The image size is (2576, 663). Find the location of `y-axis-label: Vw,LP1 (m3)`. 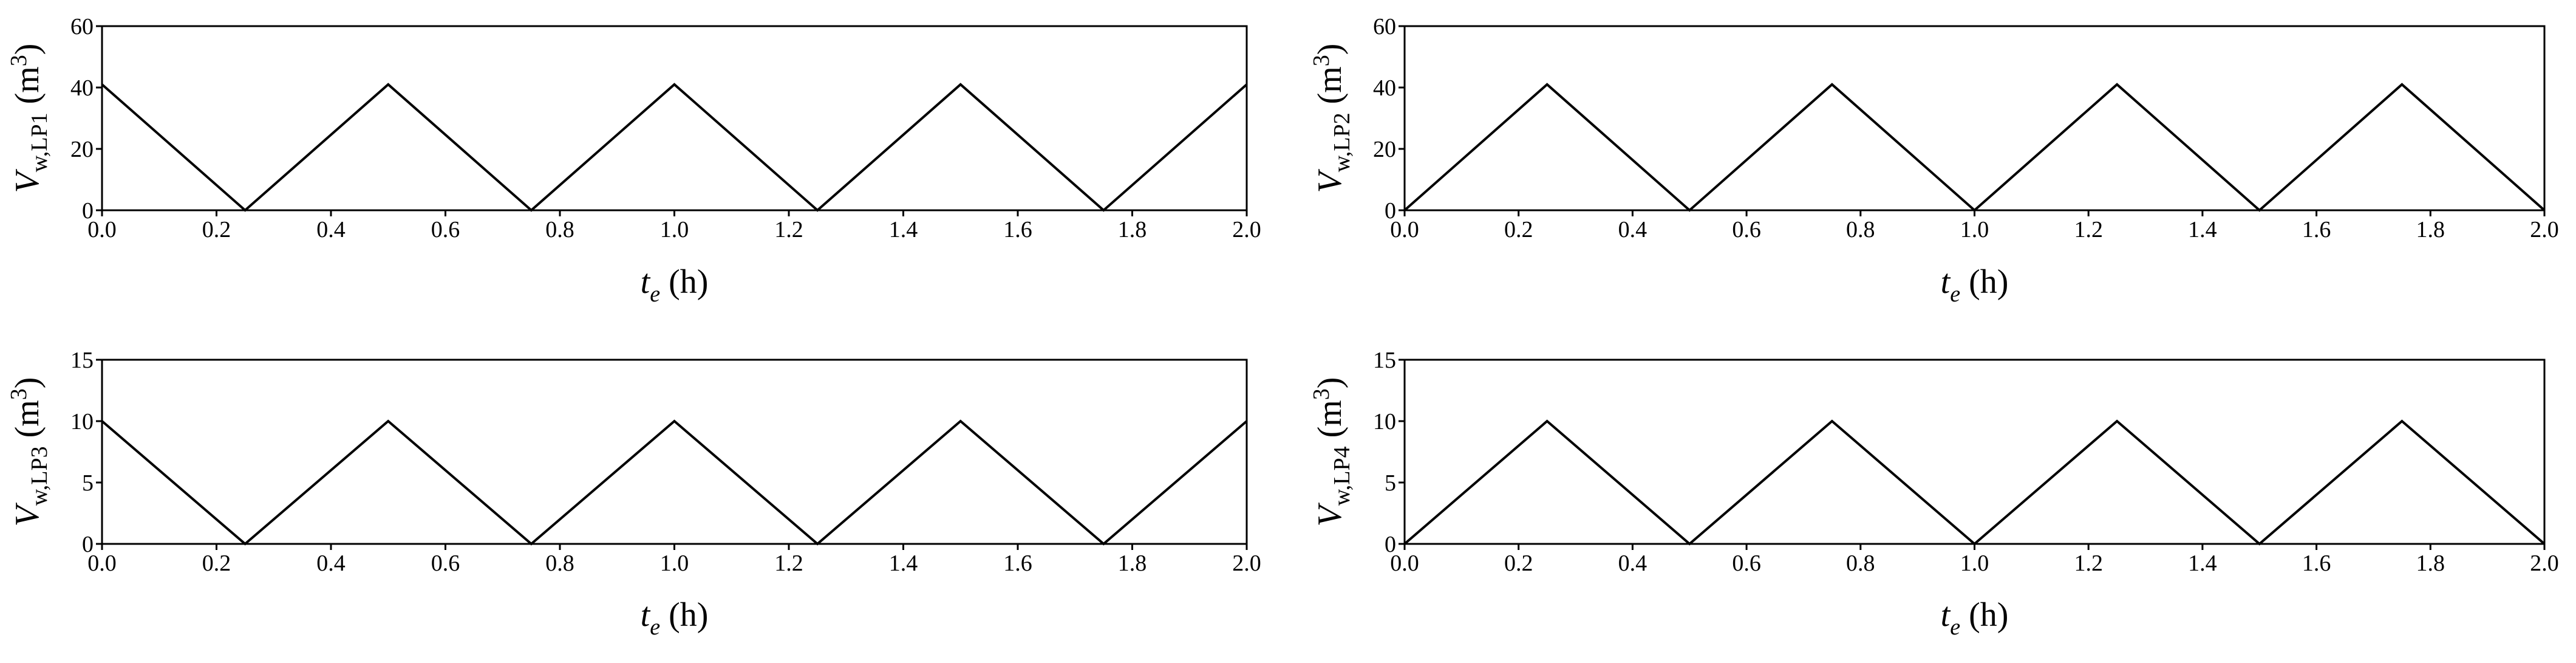

y-axis-label: Vw,LP1 (m3) is located at coordinates (29, 118).